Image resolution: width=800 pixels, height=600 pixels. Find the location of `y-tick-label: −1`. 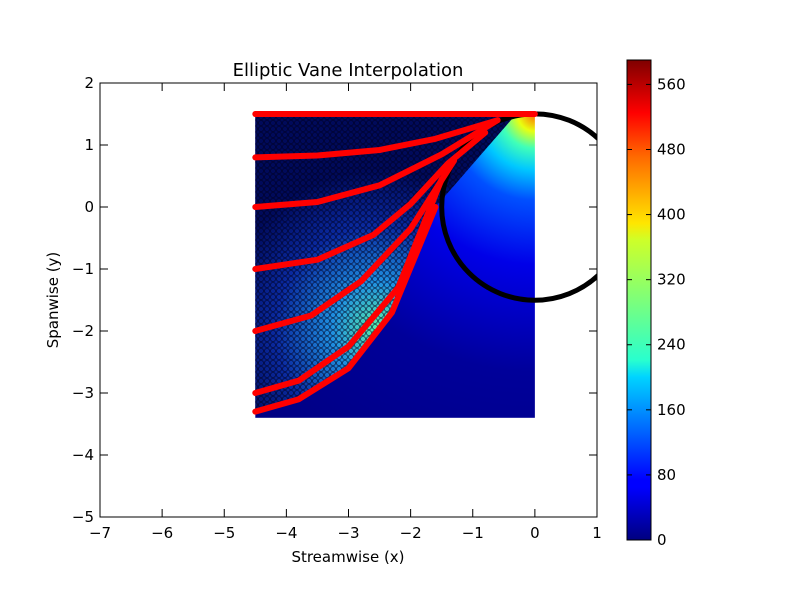

y-tick-label: −1 is located at coordinates (83, 269).